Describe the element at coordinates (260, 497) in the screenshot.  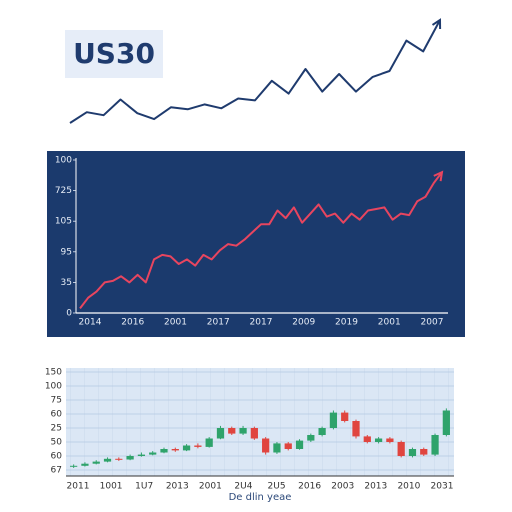
I see `x-axis-title: De dlin yeae` at that location.